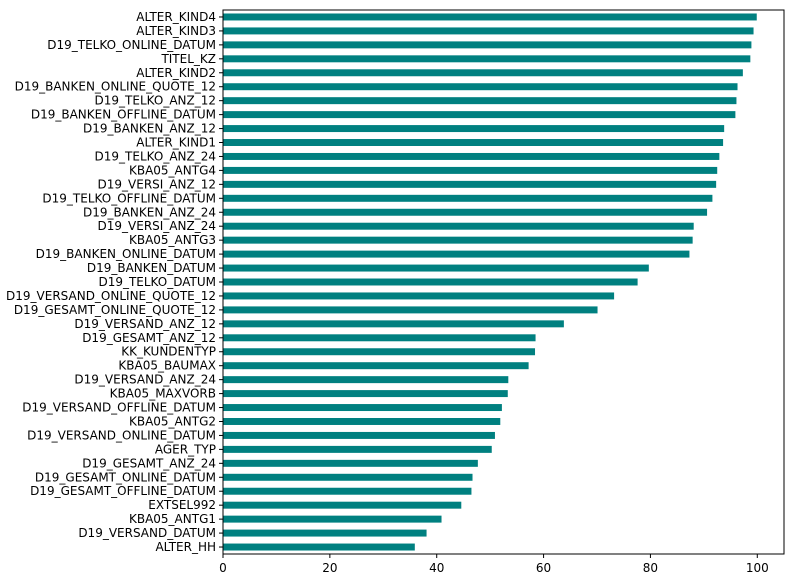 This screenshot has width=791, height=581. I want to click on y-tick-label: D19_TELKO_DATUM, so click(157, 282).